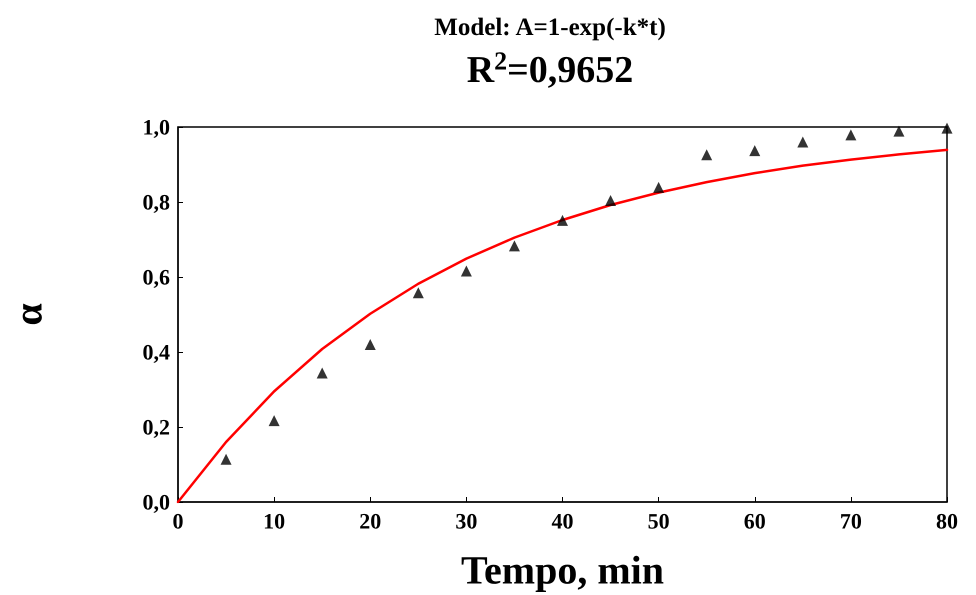 The image size is (976, 595). I want to click on x-tick-label: 50, so click(659, 521).